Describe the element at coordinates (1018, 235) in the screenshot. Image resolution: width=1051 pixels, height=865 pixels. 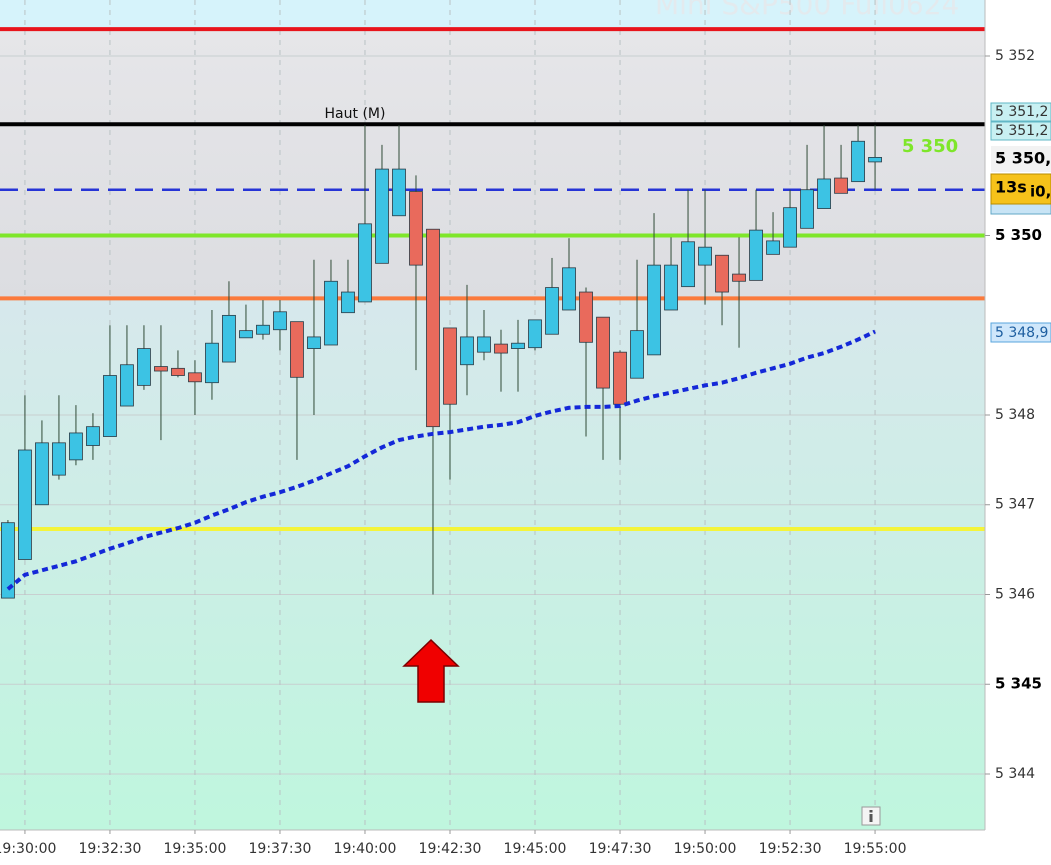
I see `y-tick-label: 5 350` at that location.